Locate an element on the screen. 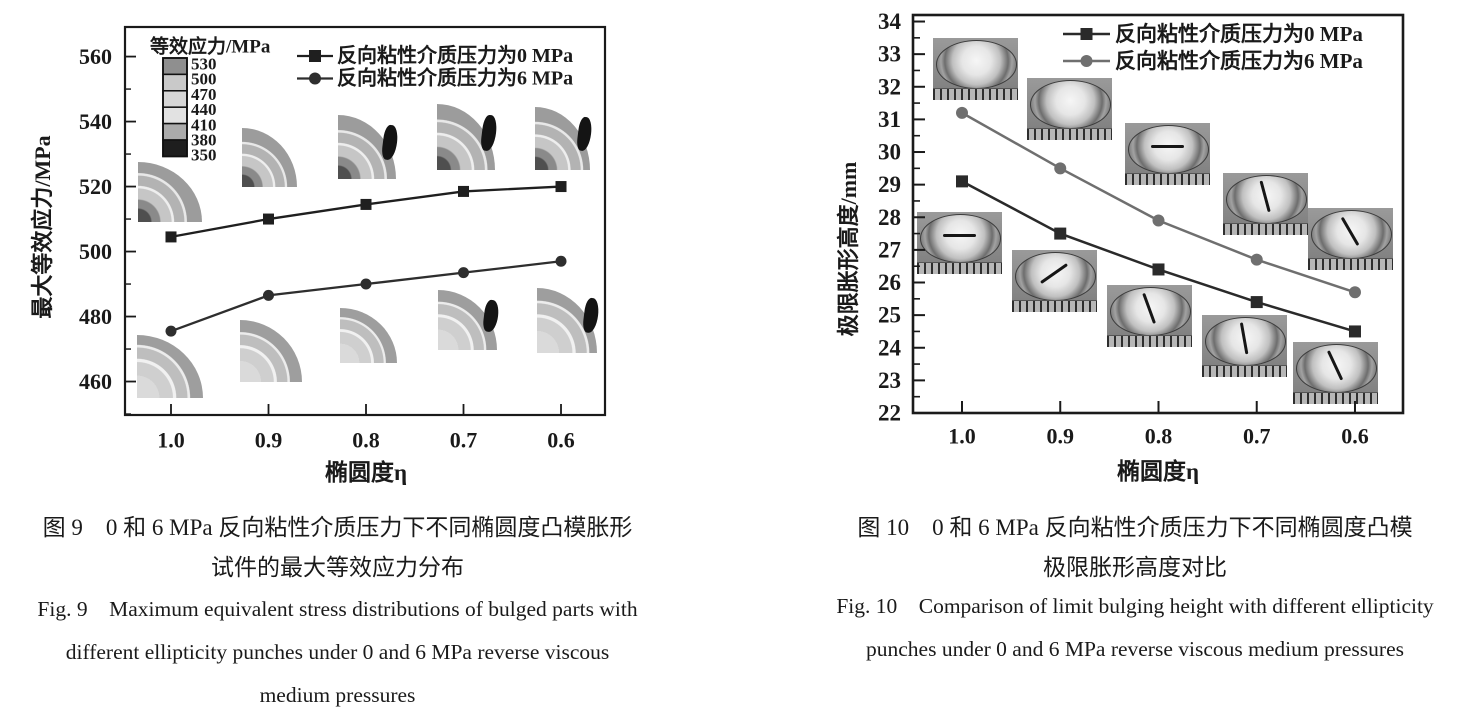  caption-line: medium pressures is located at coordinates (337, 695).